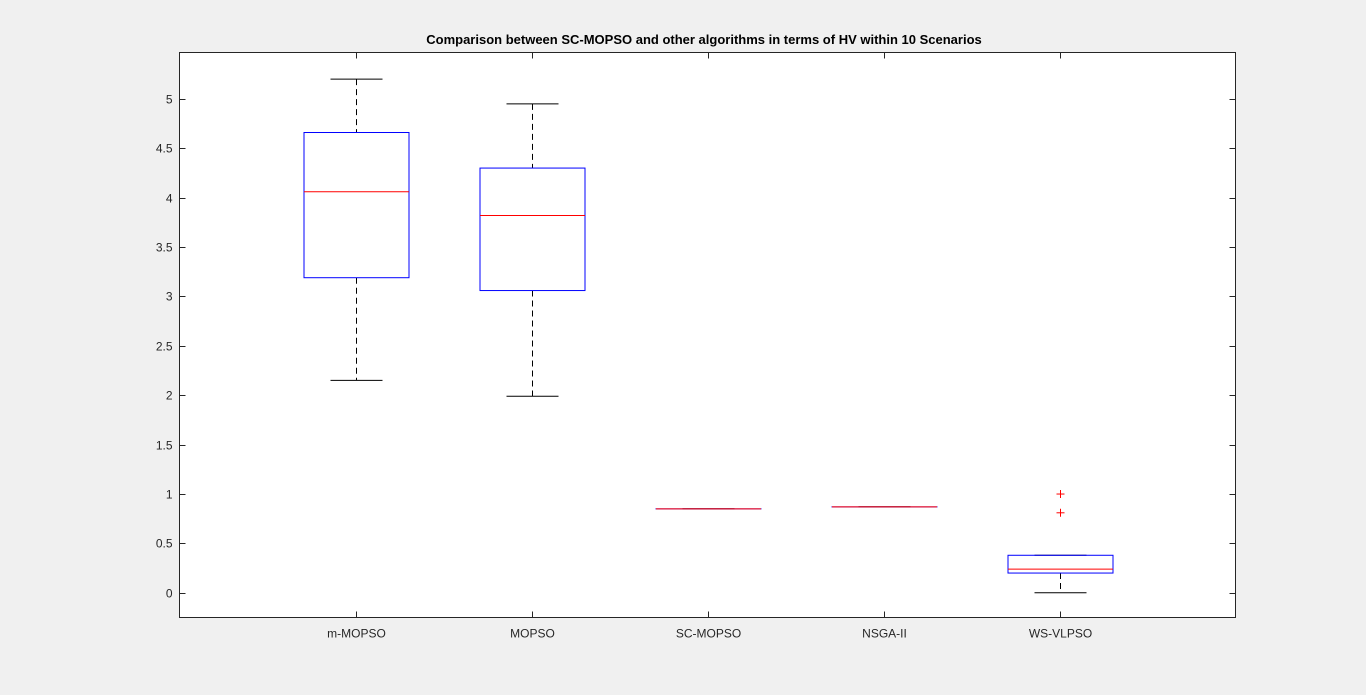 This screenshot has width=1366, height=695. Describe the element at coordinates (164, 544) in the screenshot. I see `y-tick-label: 0.5` at that location.